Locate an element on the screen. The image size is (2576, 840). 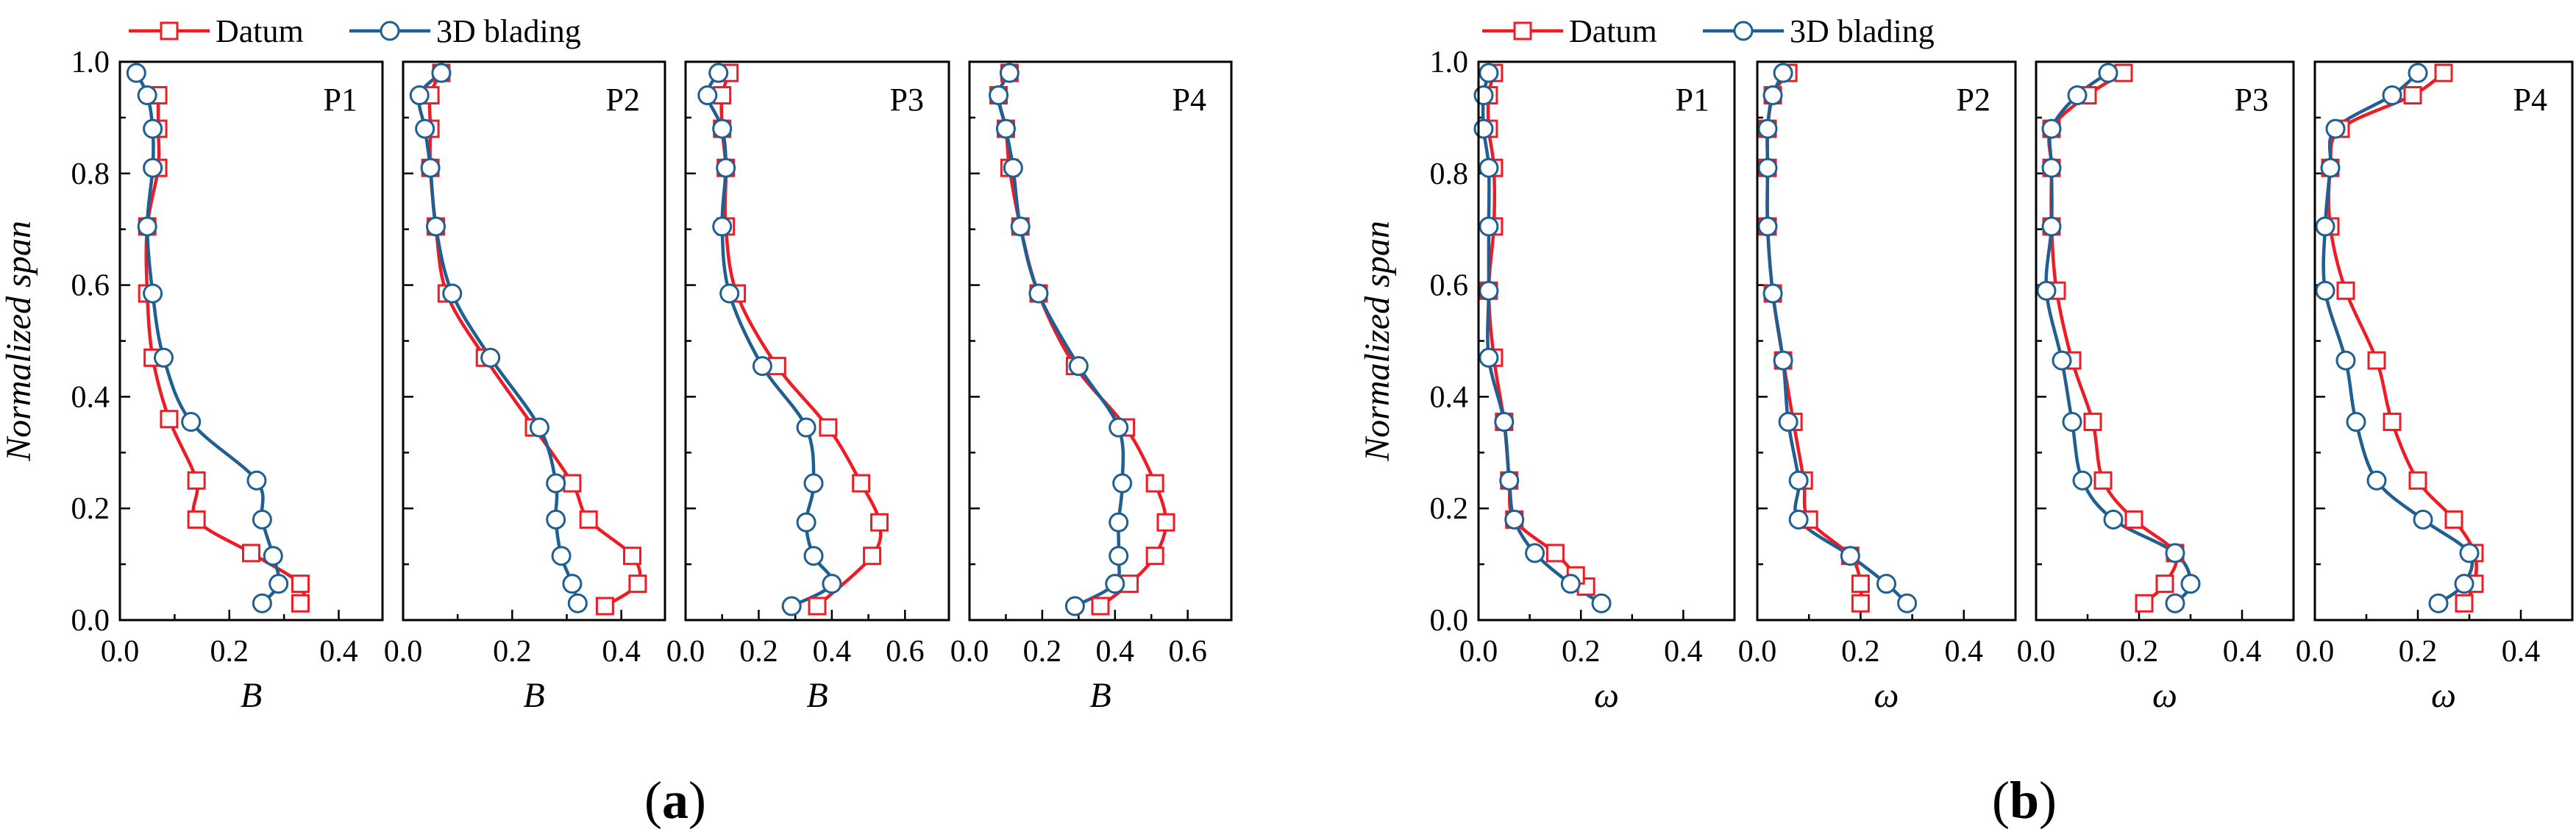
legend-blading-label: 3D blading is located at coordinates (1862, 31).